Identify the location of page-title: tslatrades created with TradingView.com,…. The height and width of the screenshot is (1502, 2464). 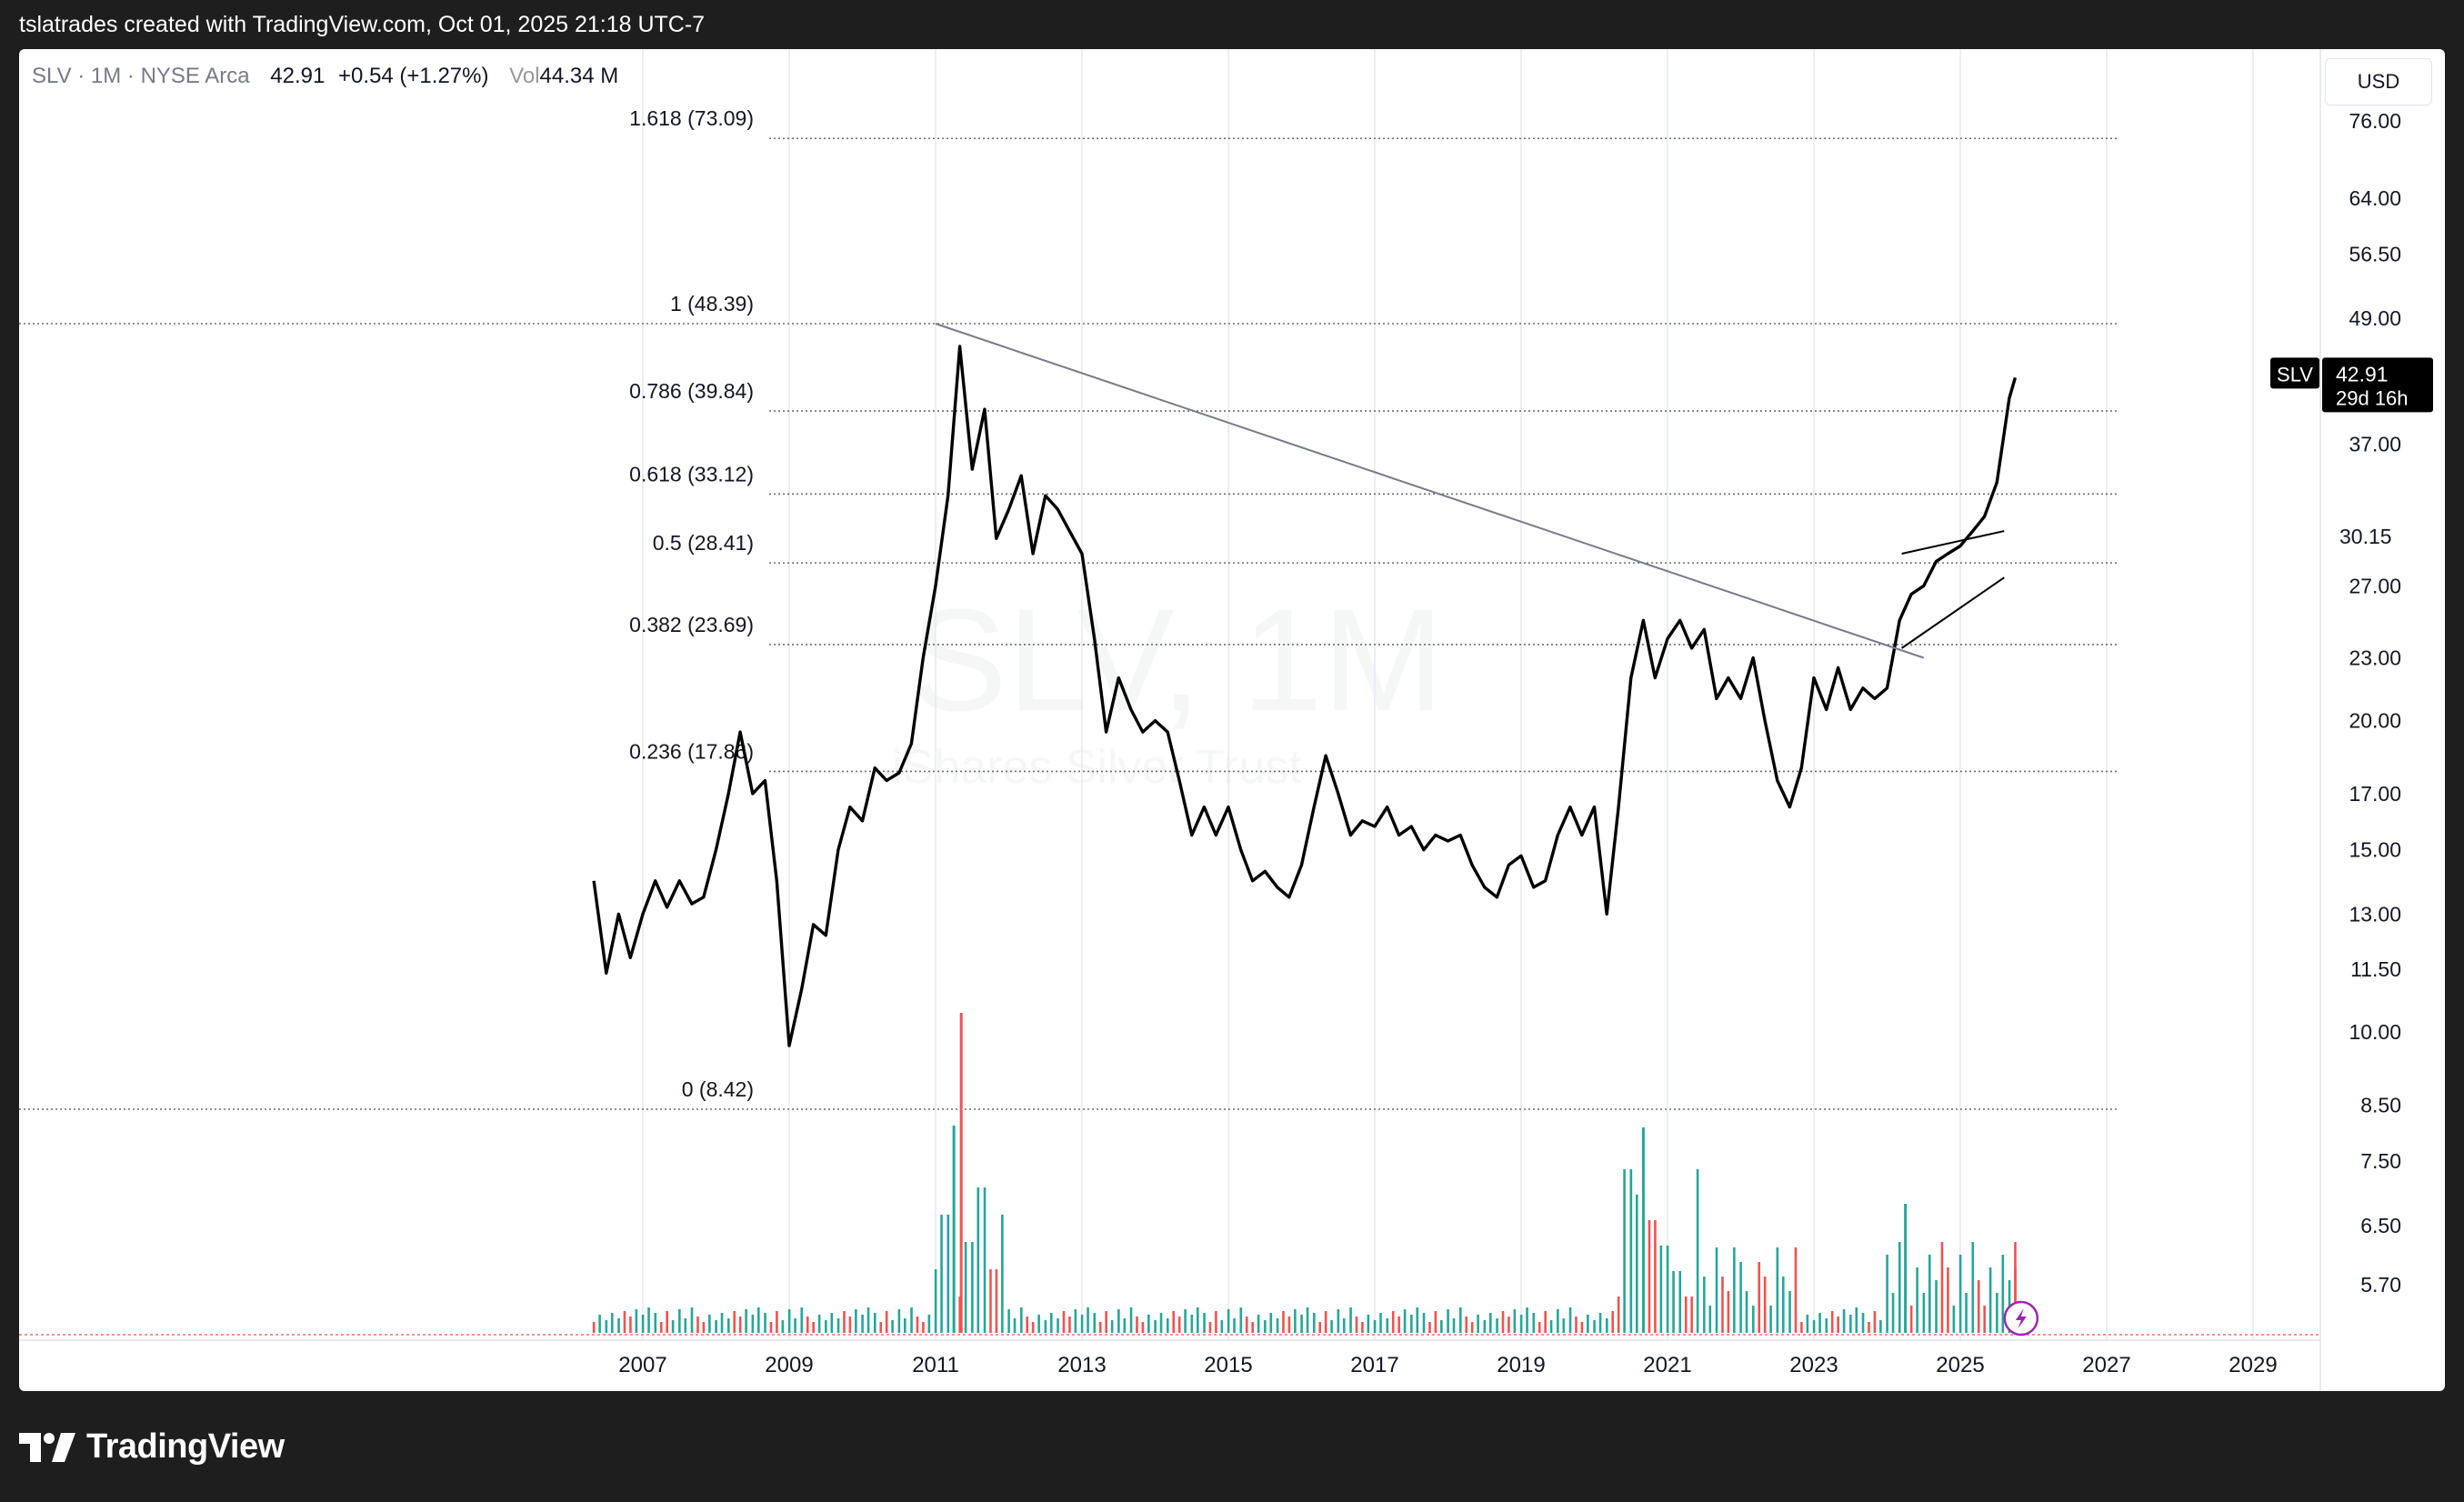
(363, 24).